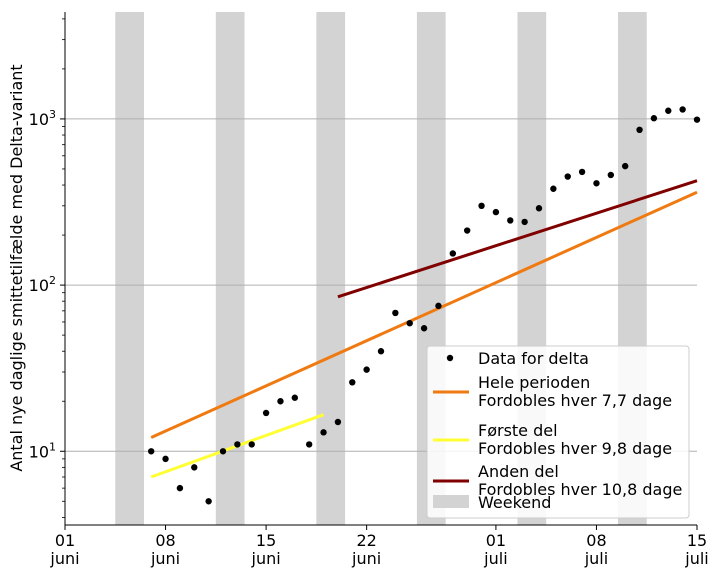 The image size is (720, 576). Describe the element at coordinates (533, 358) in the screenshot. I see `legend-label: Data for delta` at that location.